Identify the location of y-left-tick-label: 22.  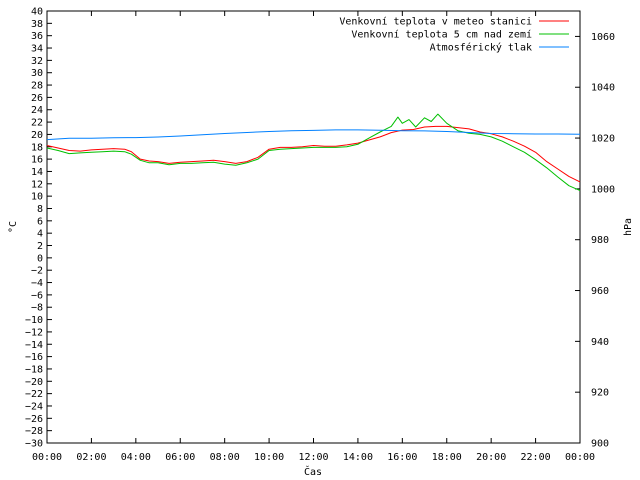
(37, 123).